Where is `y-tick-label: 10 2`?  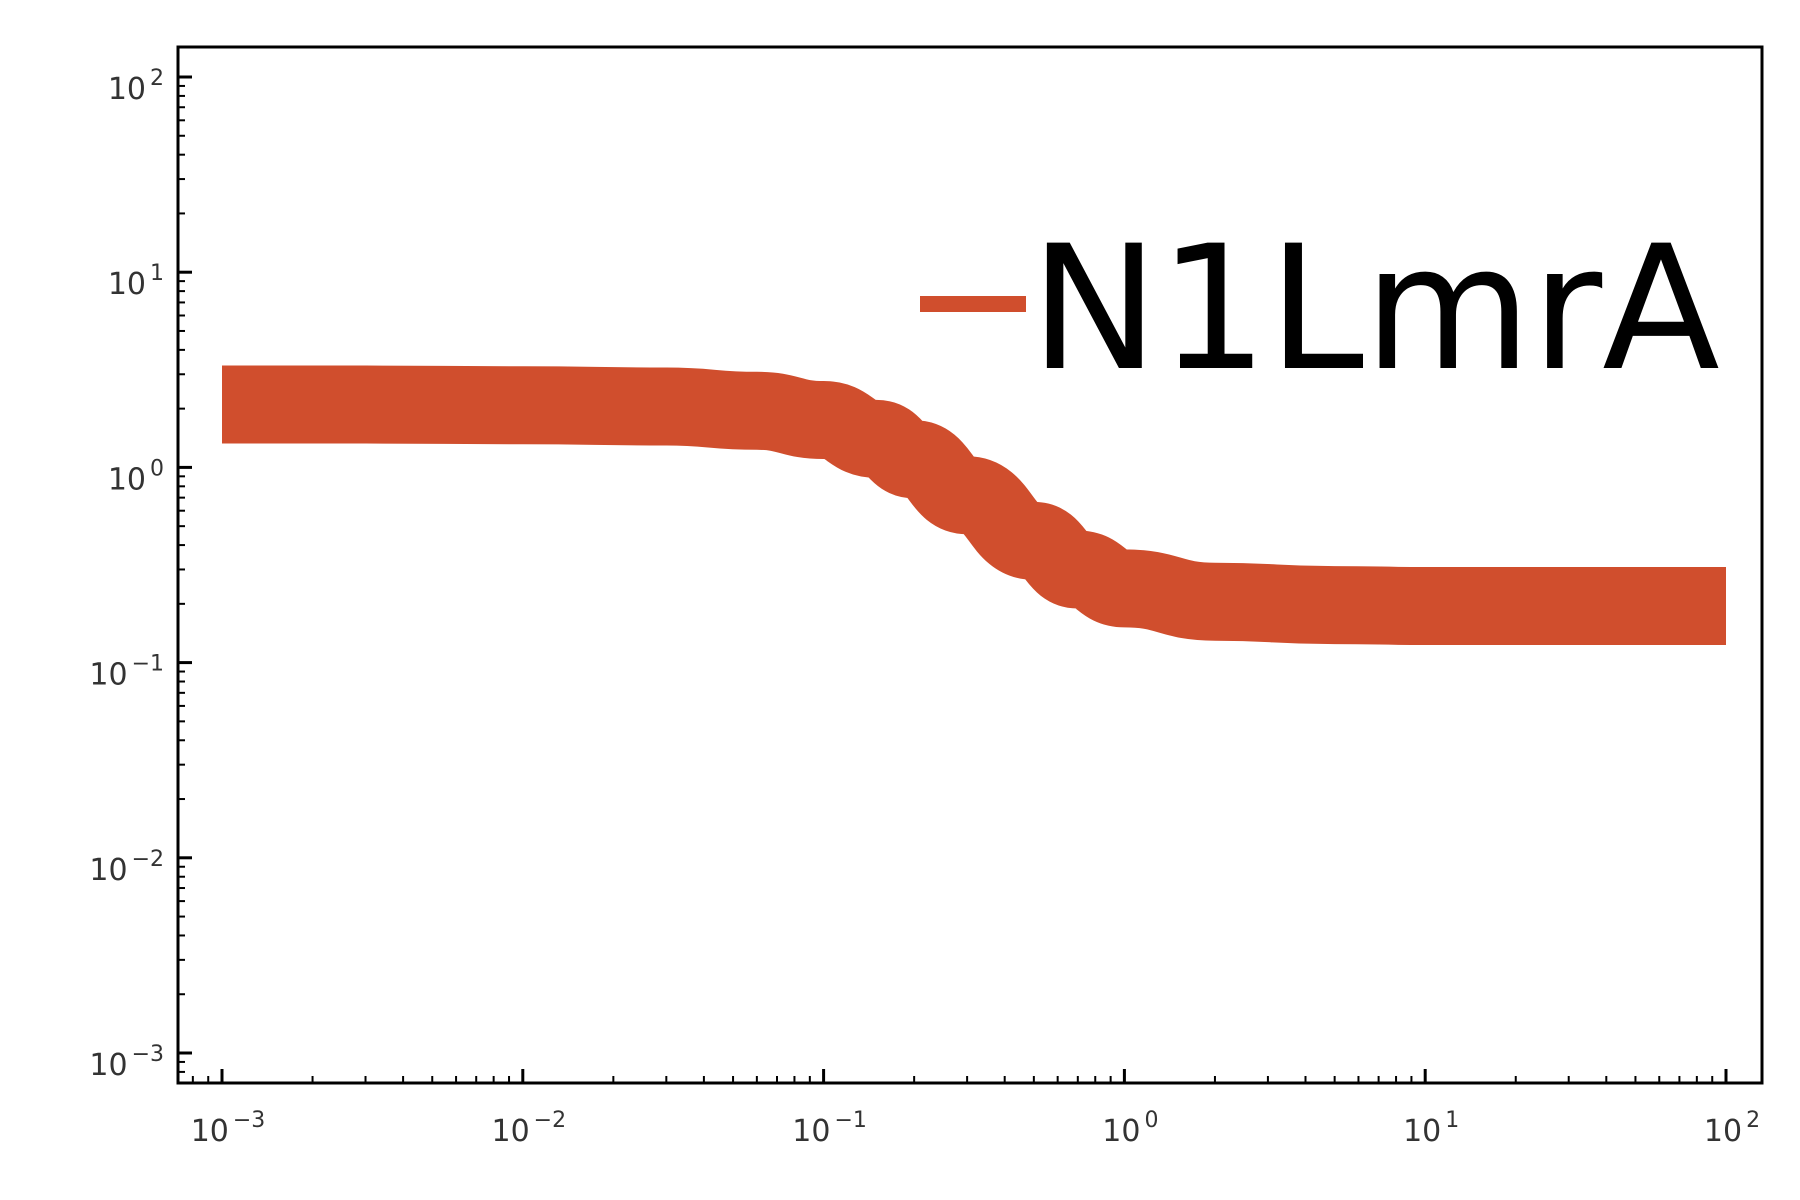
y-tick-label: 10 2 is located at coordinates (136, 86).